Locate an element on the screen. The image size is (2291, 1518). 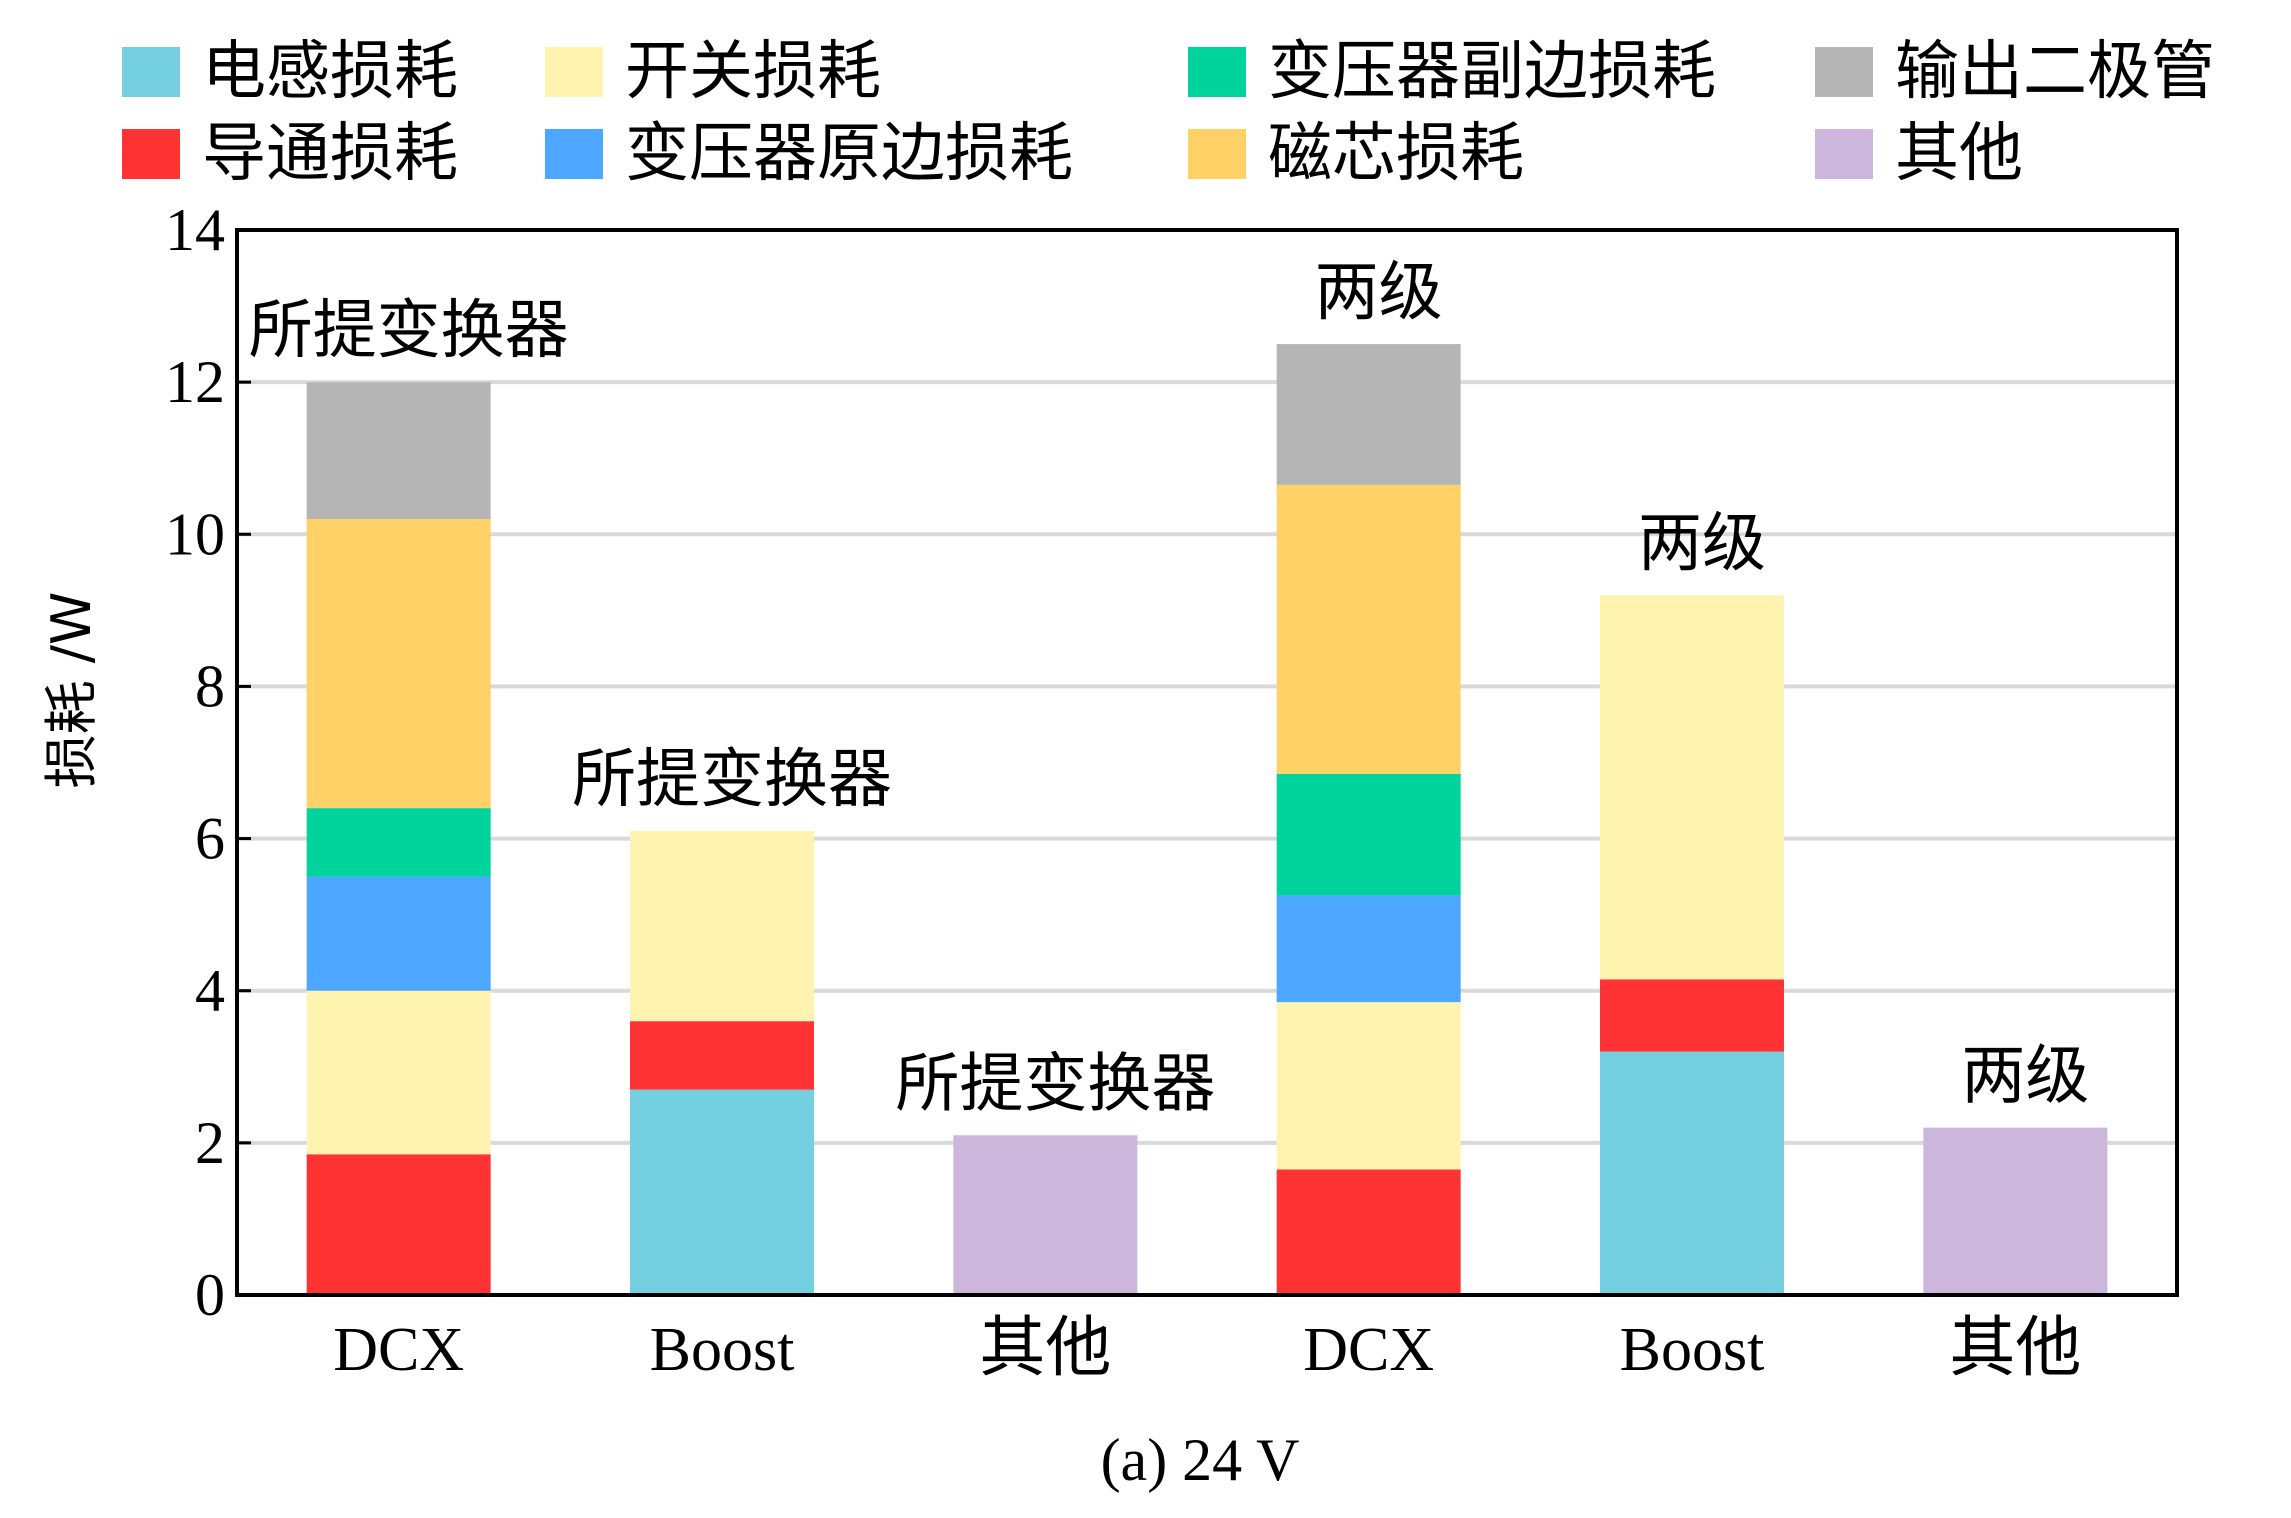
y-tick-label: 10 is located at coordinates (195, 534).